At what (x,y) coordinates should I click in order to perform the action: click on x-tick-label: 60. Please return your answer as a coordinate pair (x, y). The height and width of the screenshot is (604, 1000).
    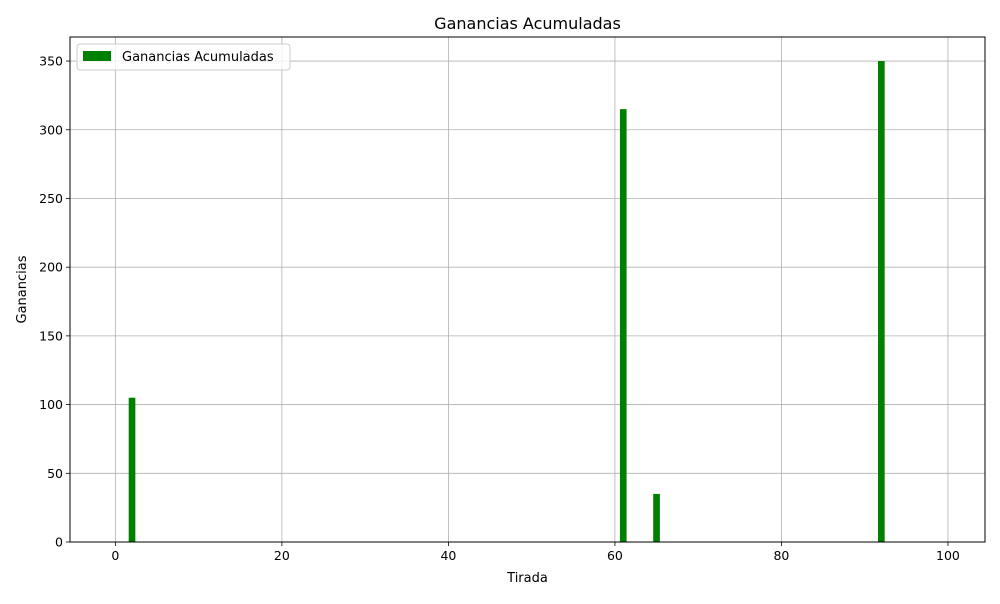
    Looking at the image, I should click on (615, 555).